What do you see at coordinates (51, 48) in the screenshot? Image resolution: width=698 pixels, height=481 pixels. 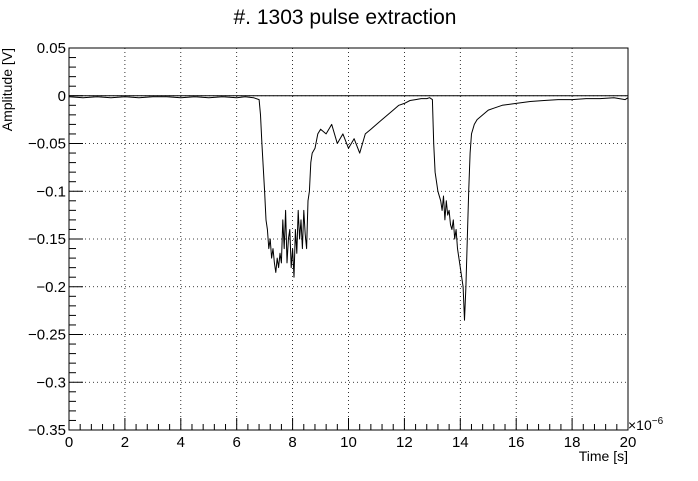 I see `y-tick-label: 0.05` at bounding box center [51, 48].